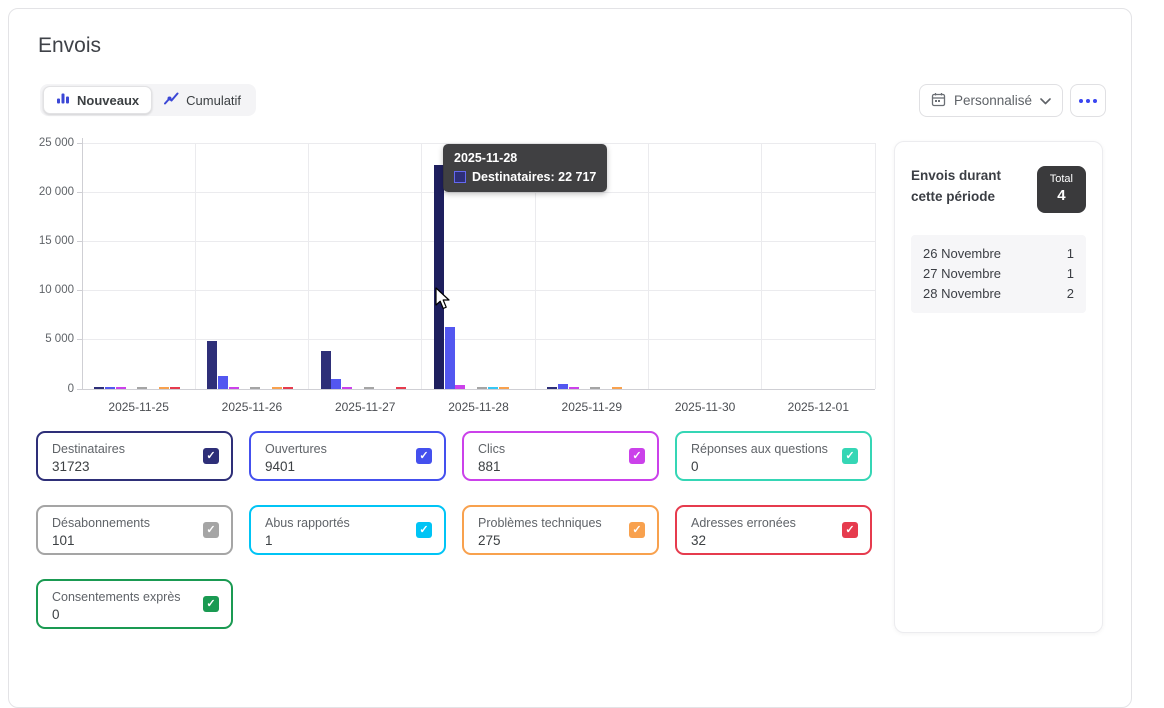 The width and height of the screenshot is (1164, 708). I want to click on day-count: 1, so click(1070, 253).